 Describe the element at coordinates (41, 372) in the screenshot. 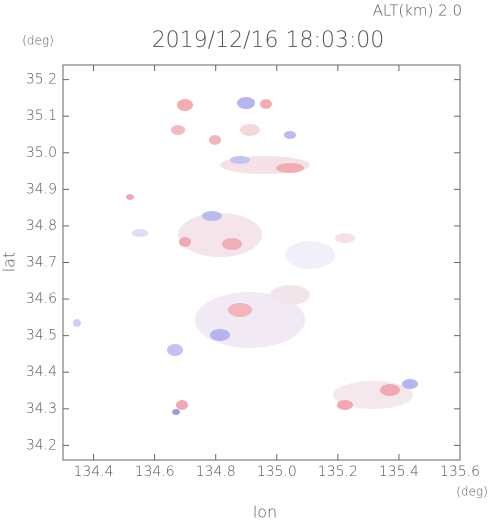

I see `y-tick-label: 34.4` at that location.